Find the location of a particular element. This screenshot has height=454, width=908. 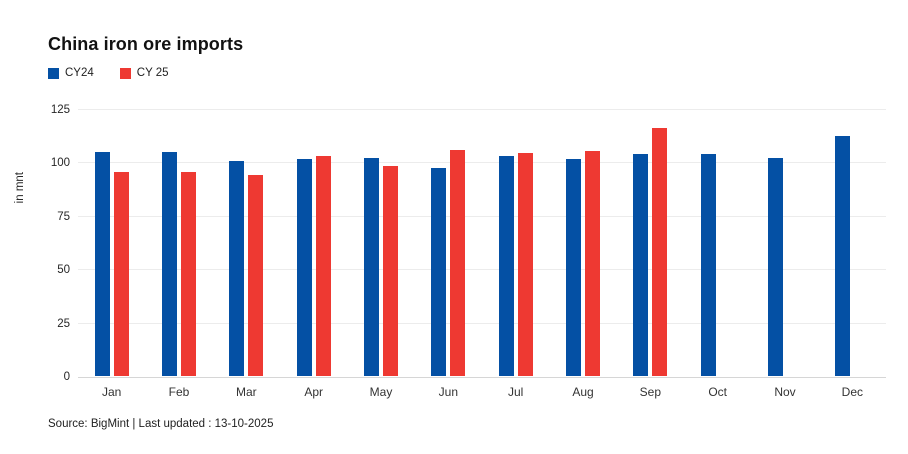

bar-cy24-jan is located at coordinates (102, 264).